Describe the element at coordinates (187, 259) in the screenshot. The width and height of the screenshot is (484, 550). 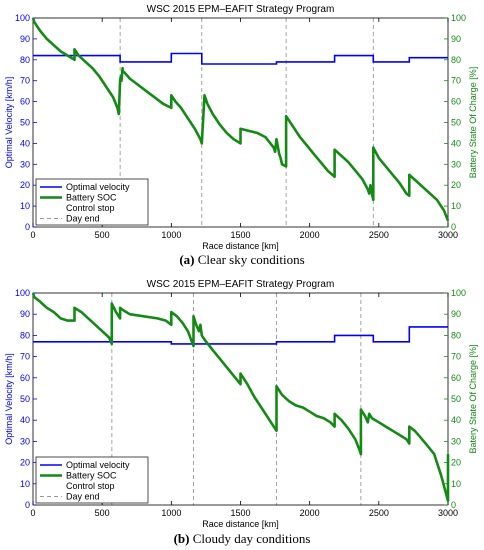
I see `caption-a-letter: (a)` at that location.